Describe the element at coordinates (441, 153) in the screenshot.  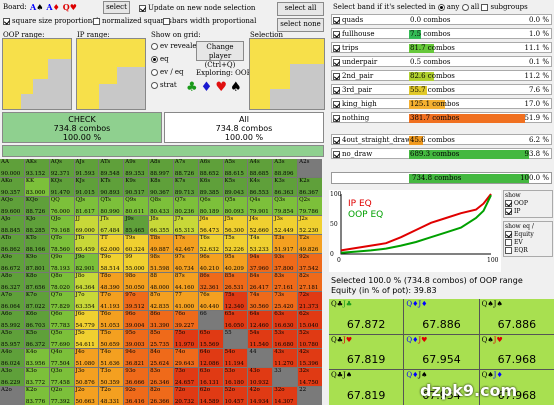
I see `hand-row-no_draw: no_draw 689.3 combos 93.8 %` at that location.